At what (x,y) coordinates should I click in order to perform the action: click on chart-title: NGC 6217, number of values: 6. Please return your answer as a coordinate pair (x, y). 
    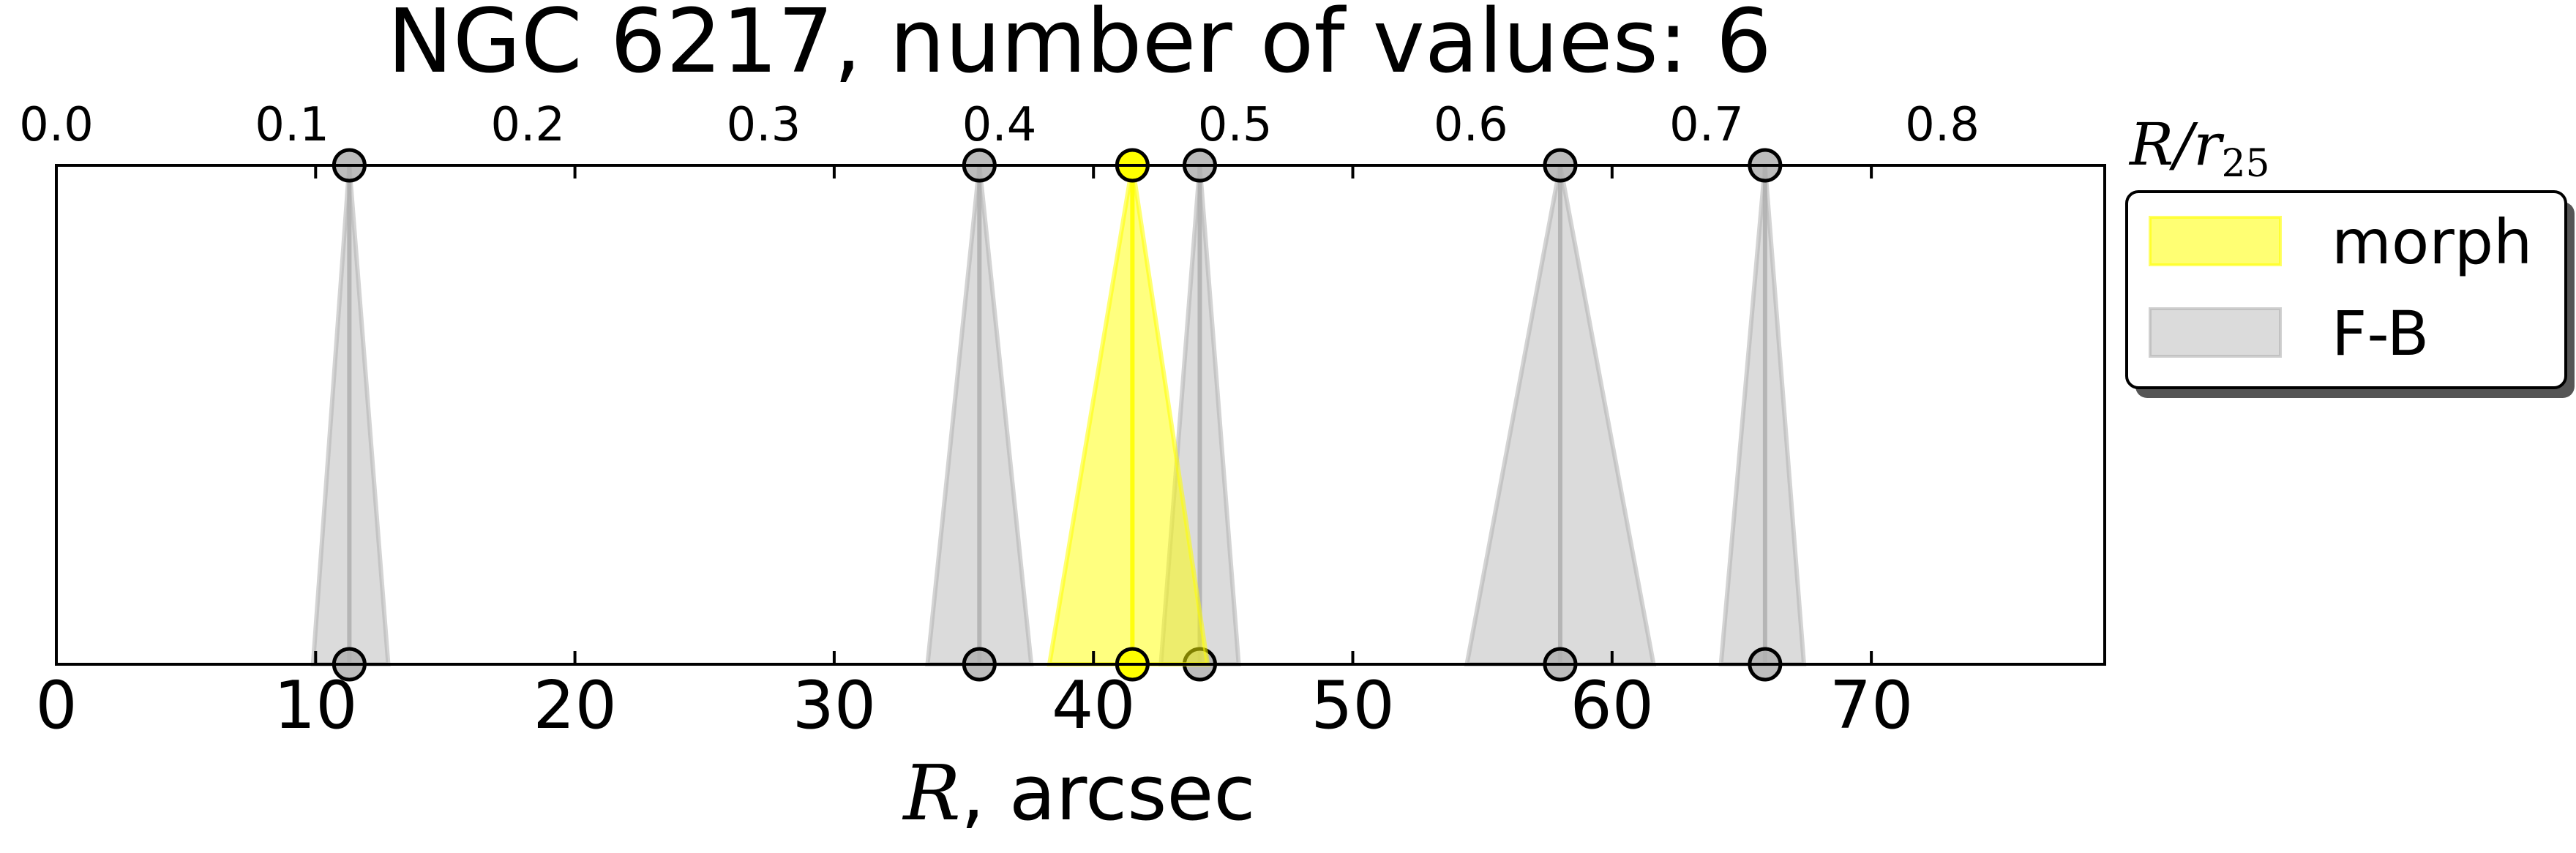
    Looking at the image, I should click on (1079, 46).